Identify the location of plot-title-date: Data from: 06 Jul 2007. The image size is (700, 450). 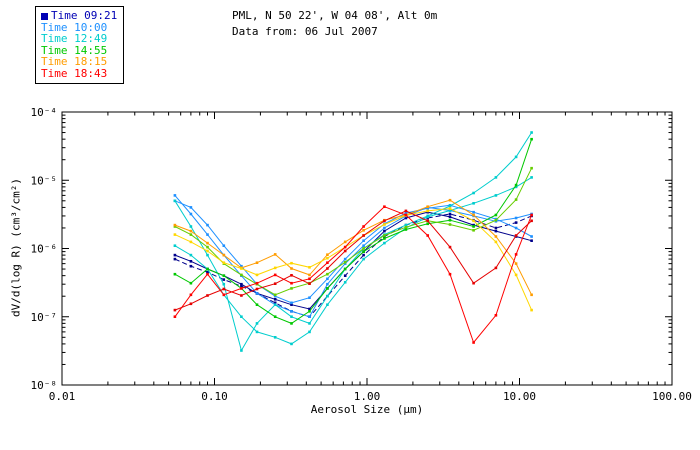
(305, 31).